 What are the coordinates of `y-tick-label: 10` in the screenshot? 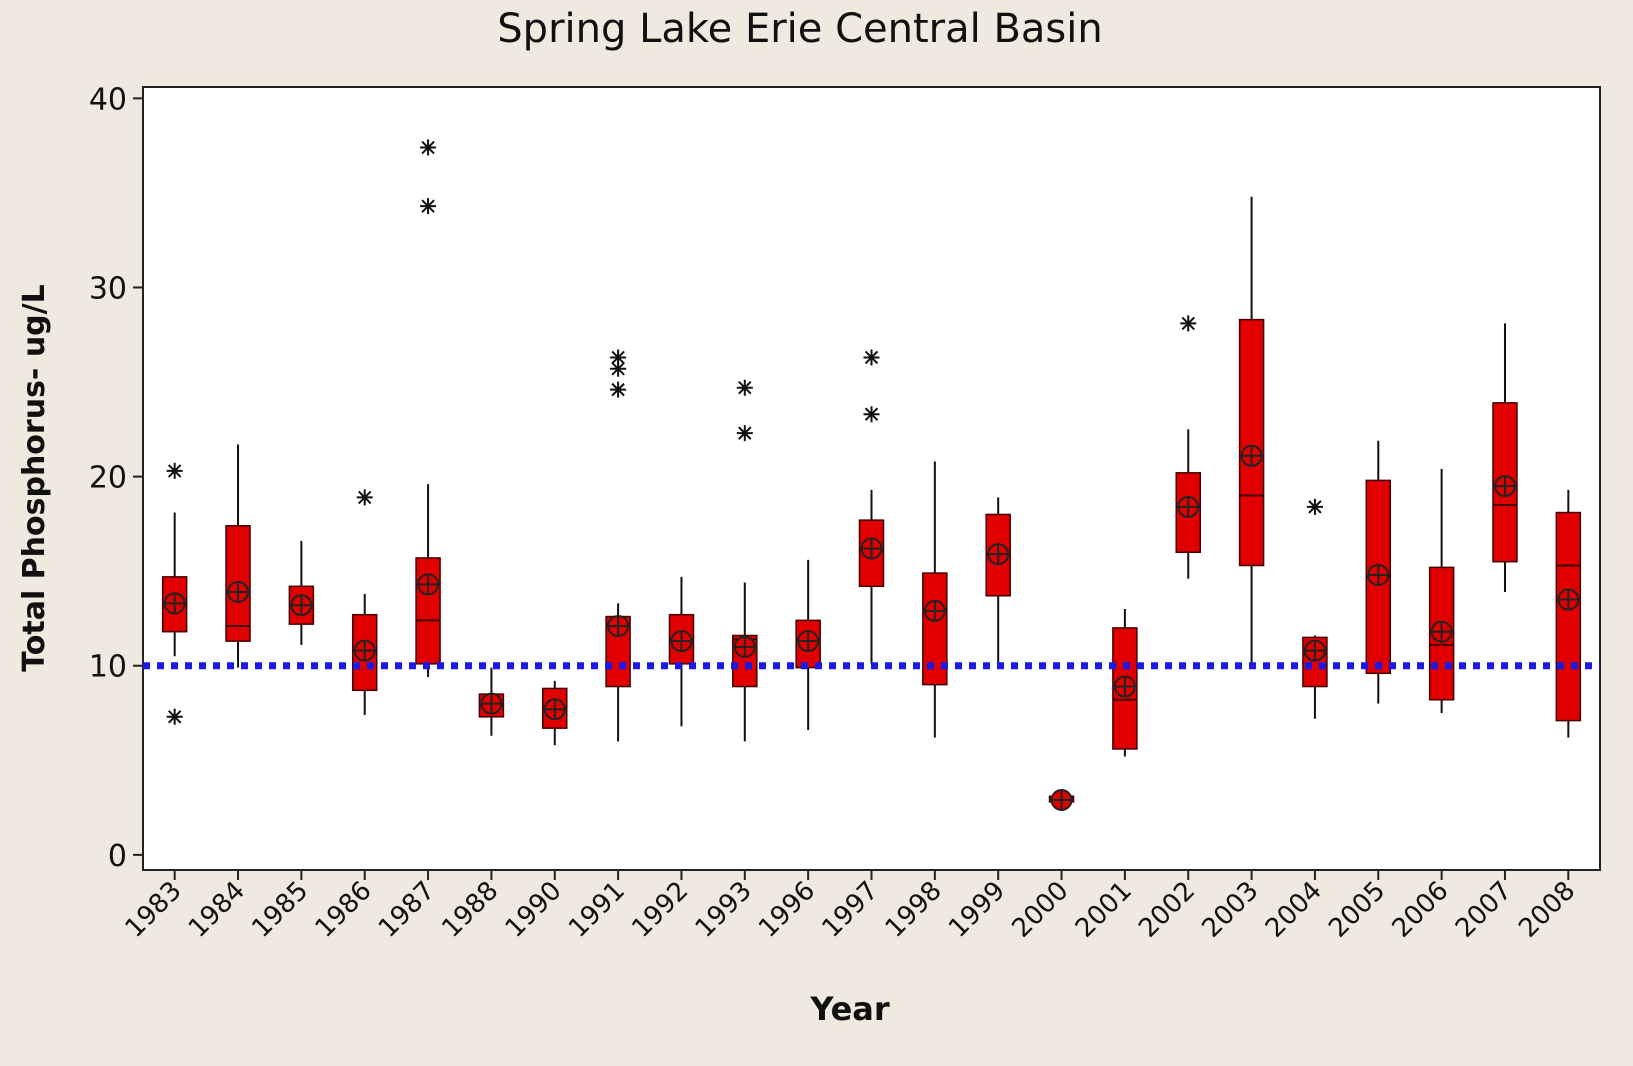 It's located at (108, 667).